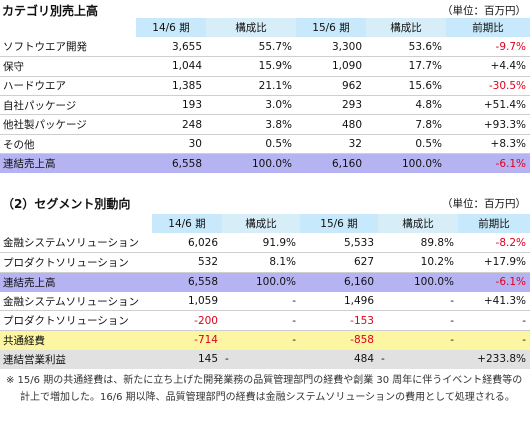 The image size is (530, 423). What do you see at coordinates (494, 359) in the screenshot?
I see `cell-yoy: +233.8%` at bounding box center [494, 359].